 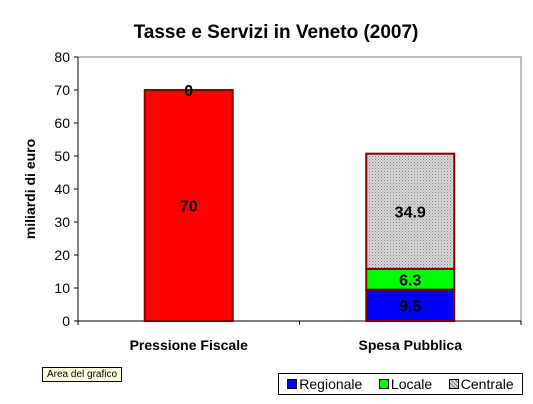 What do you see at coordinates (66, 321) in the screenshot?
I see `y-tick-label: 0` at bounding box center [66, 321].